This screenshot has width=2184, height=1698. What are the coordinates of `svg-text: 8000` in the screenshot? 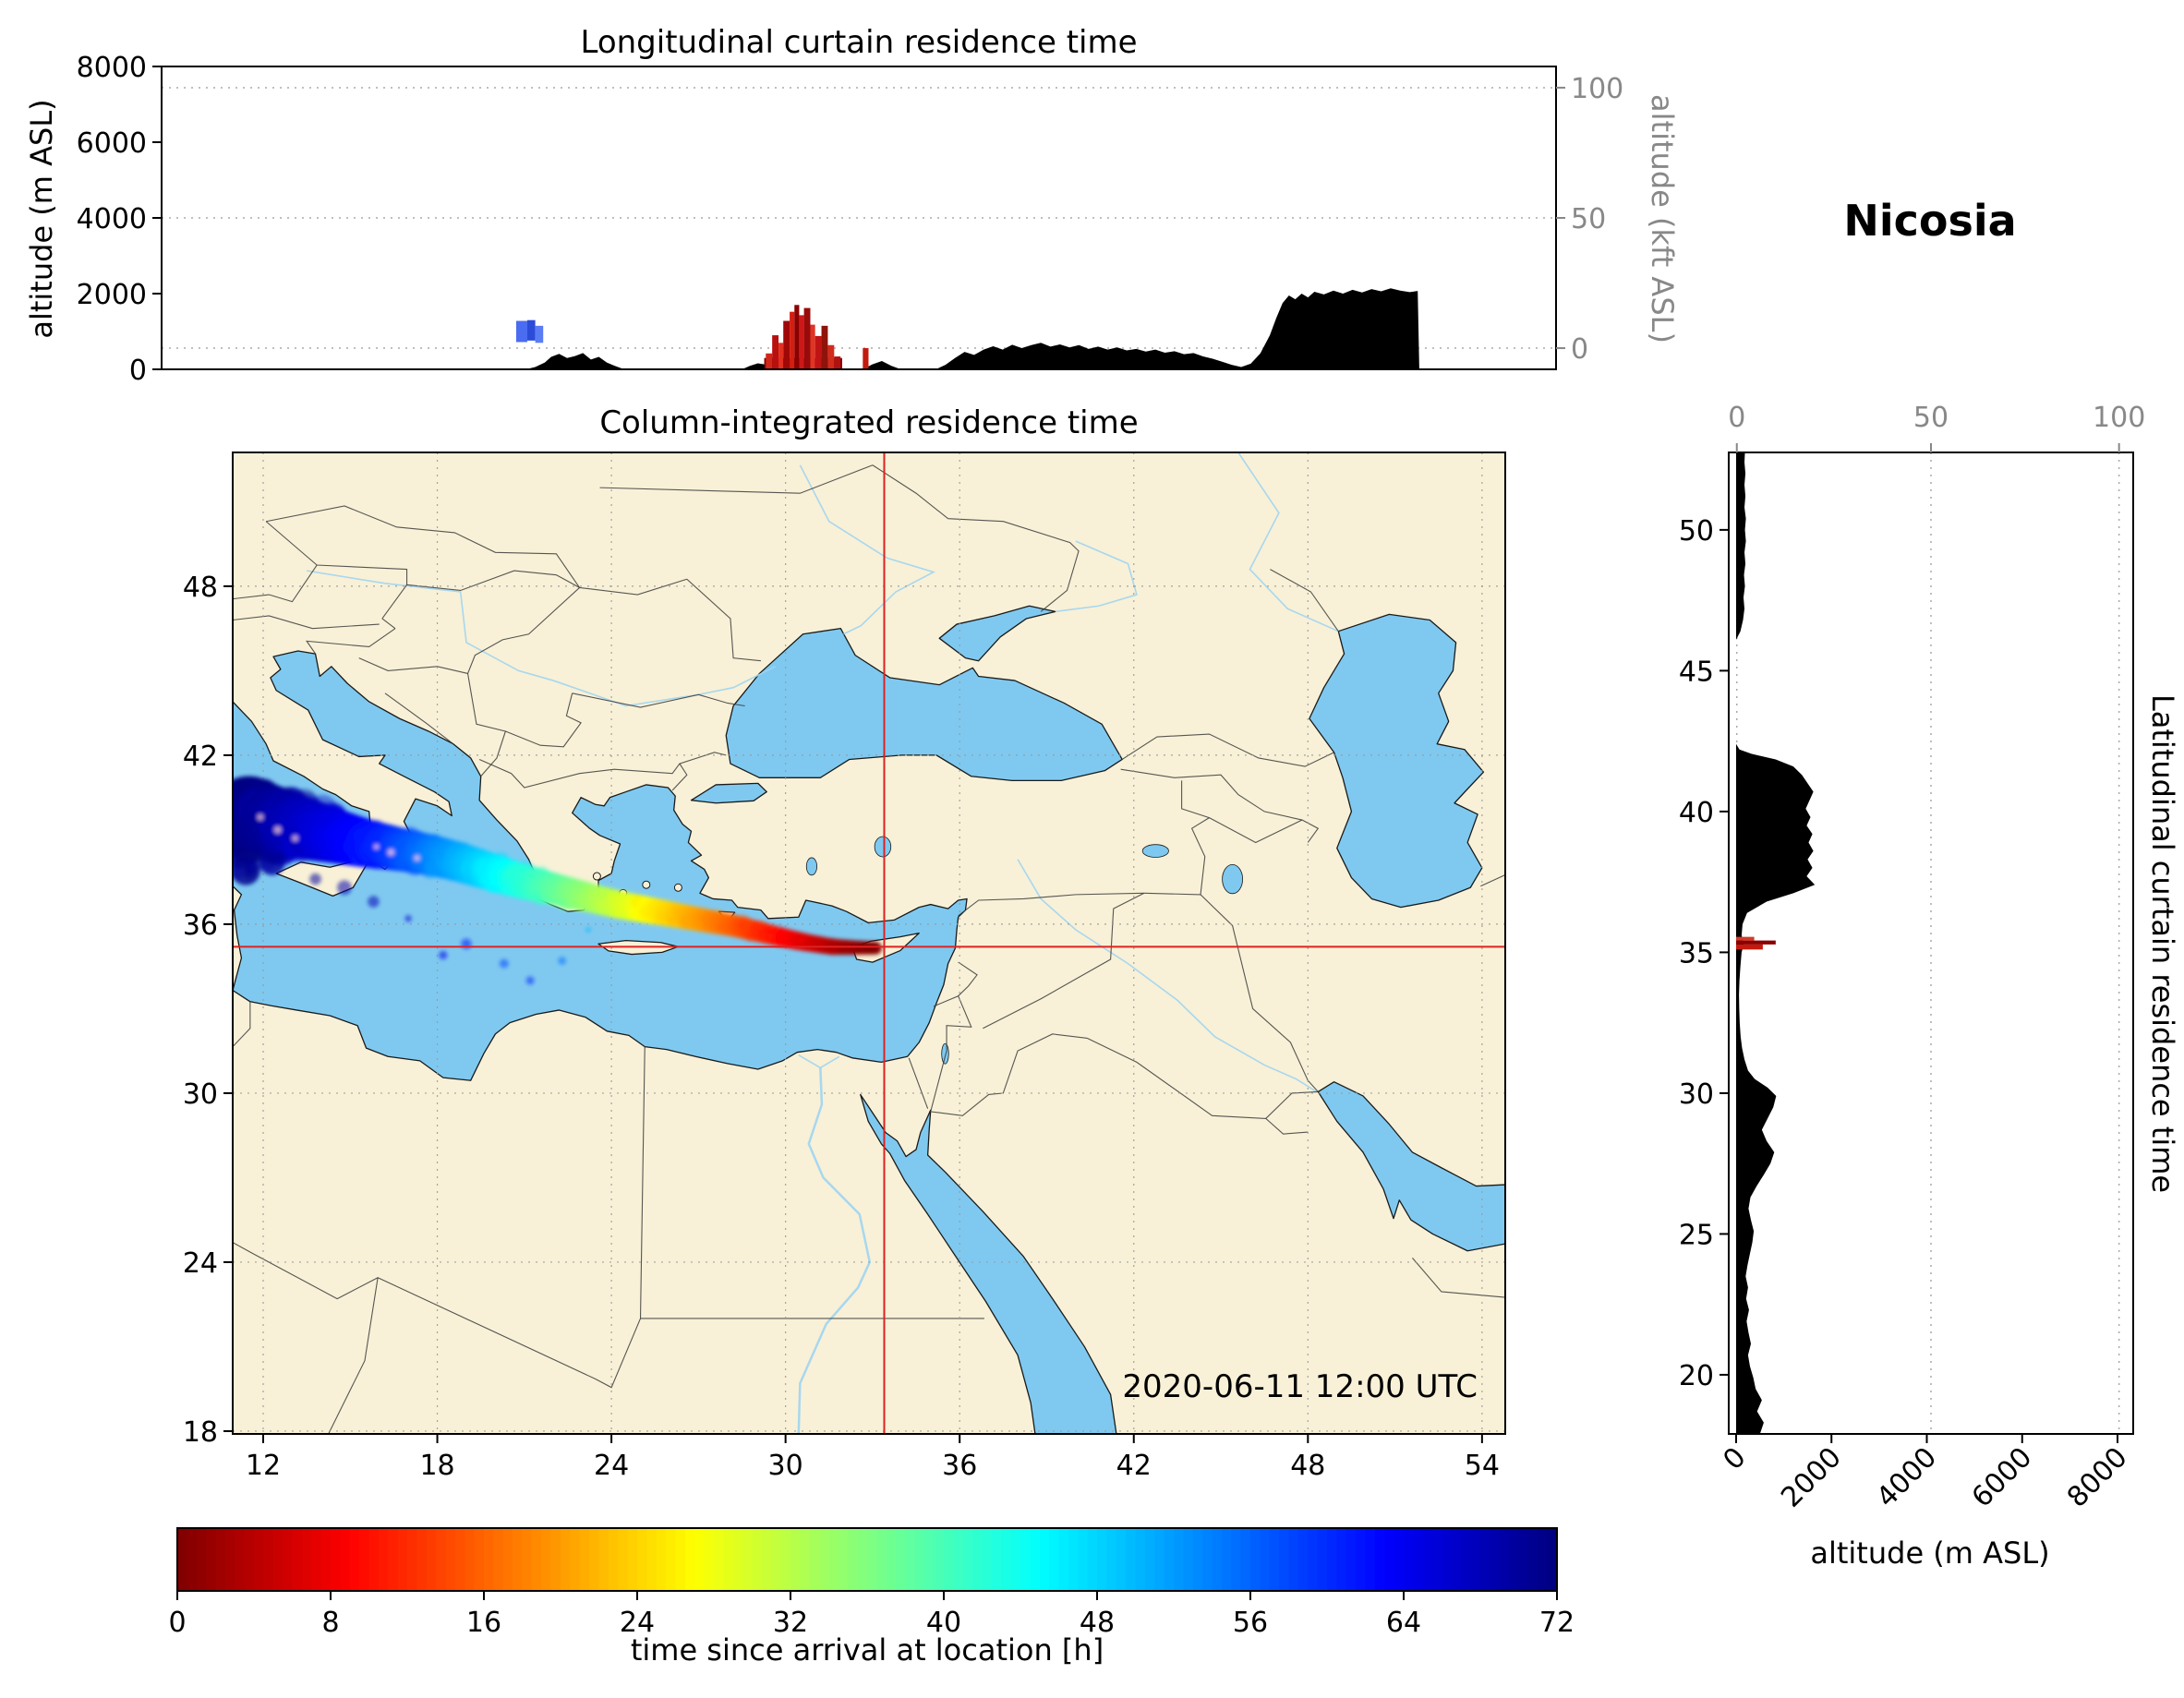 It's located at (2097, 1477).